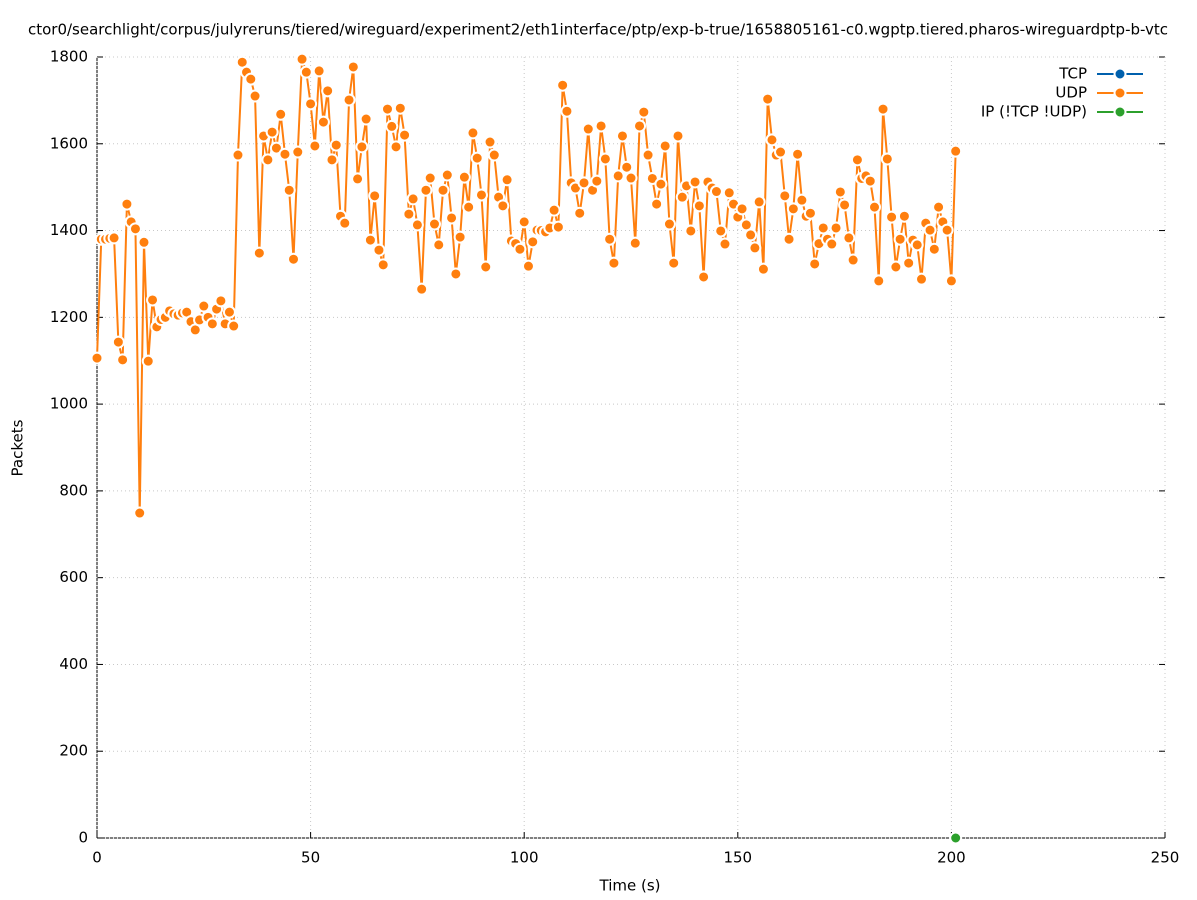  I want to click on x-tick-label: 250, so click(1165, 858).